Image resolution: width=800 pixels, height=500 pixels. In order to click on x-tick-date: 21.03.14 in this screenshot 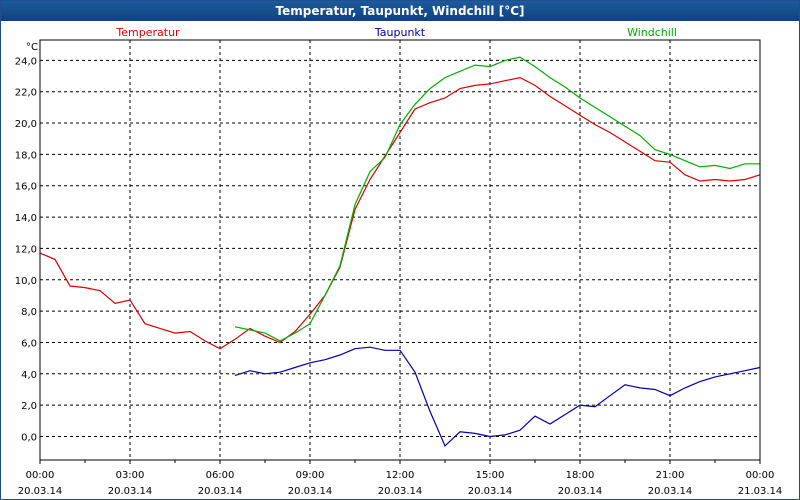, I will do `click(760, 491)`.